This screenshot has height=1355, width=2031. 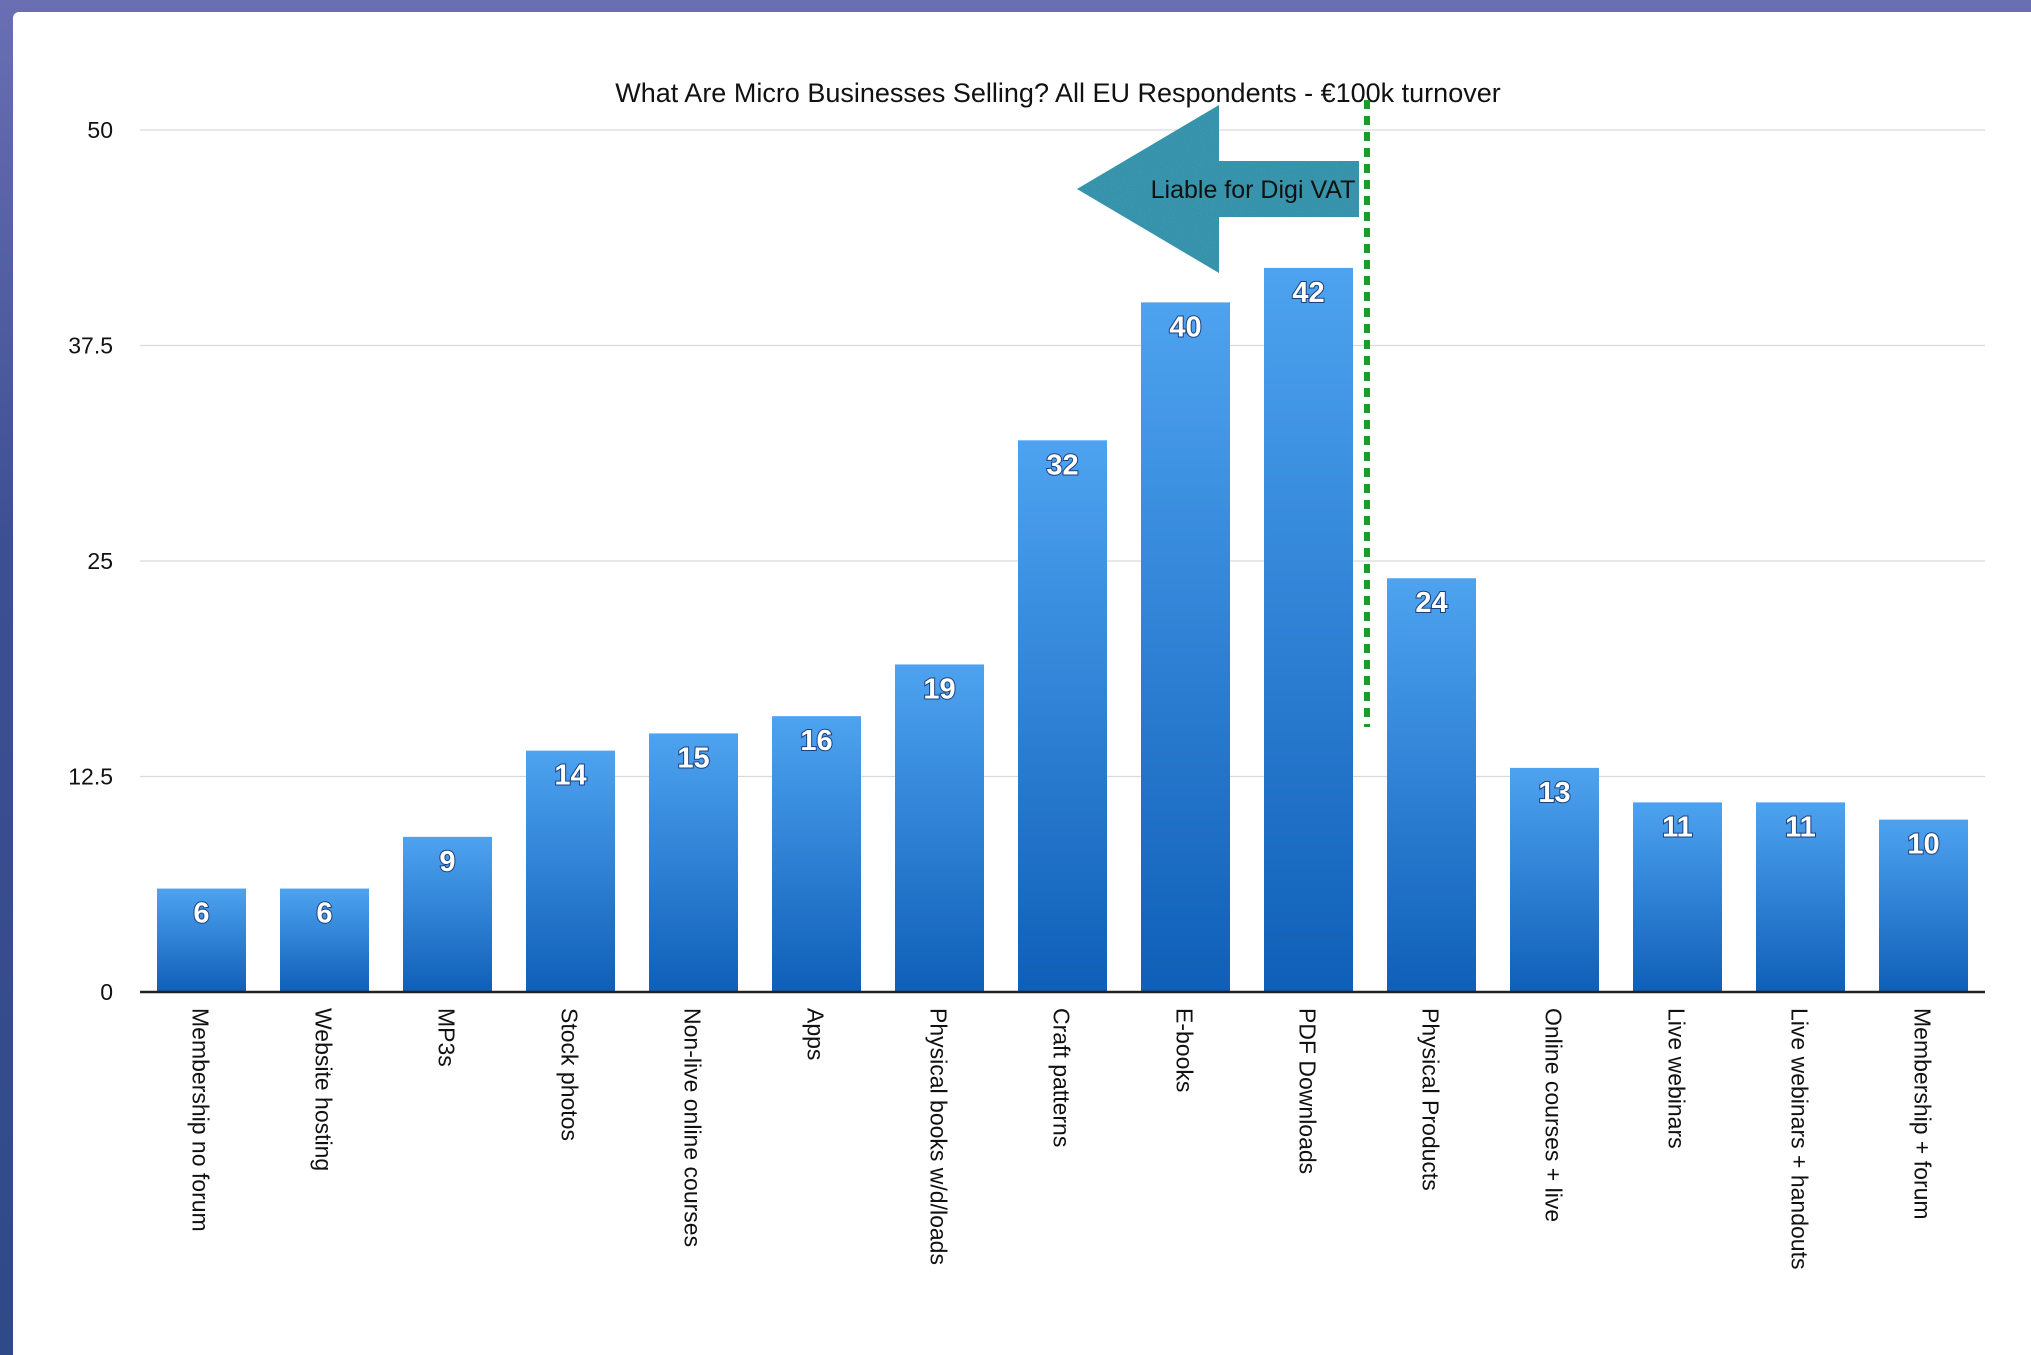 What do you see at coordinates (1800, 1138) in the screenshot?
I see `x-tick-label: Live webinars + handouts` at bounding box center [1800, 1138].